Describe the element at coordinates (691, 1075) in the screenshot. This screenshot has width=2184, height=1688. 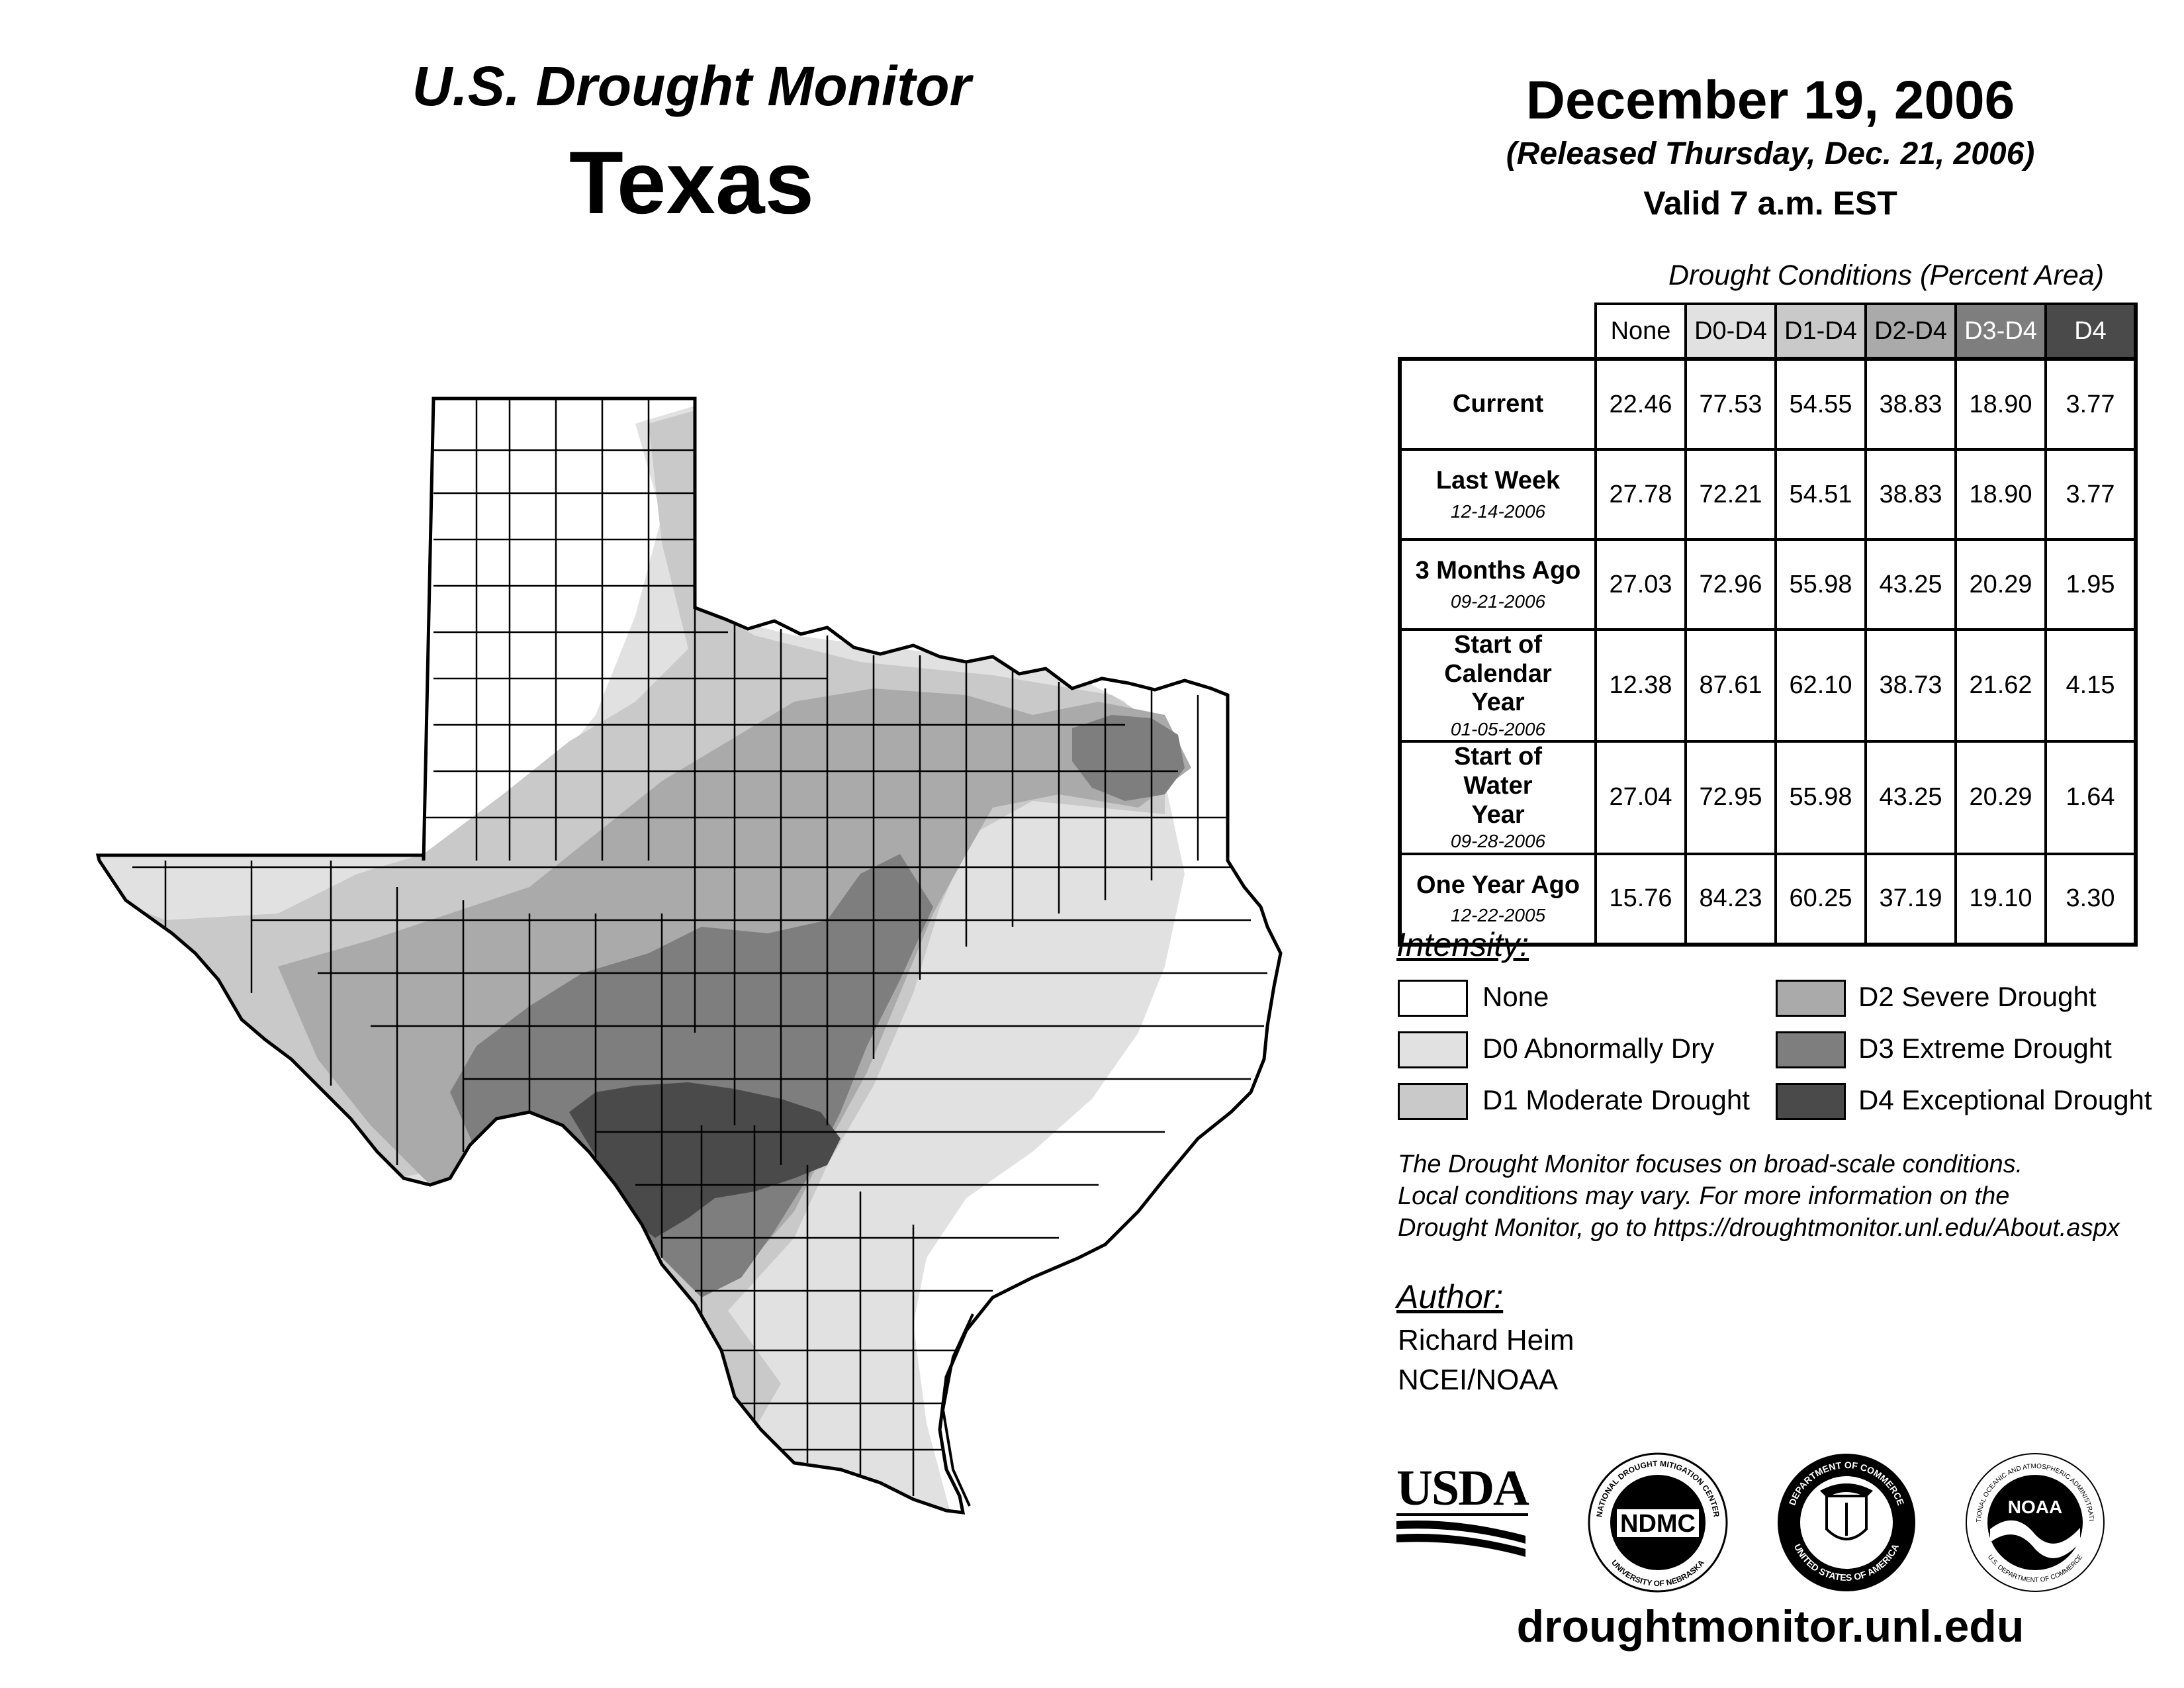
I see `drought-d3-area` at that location.